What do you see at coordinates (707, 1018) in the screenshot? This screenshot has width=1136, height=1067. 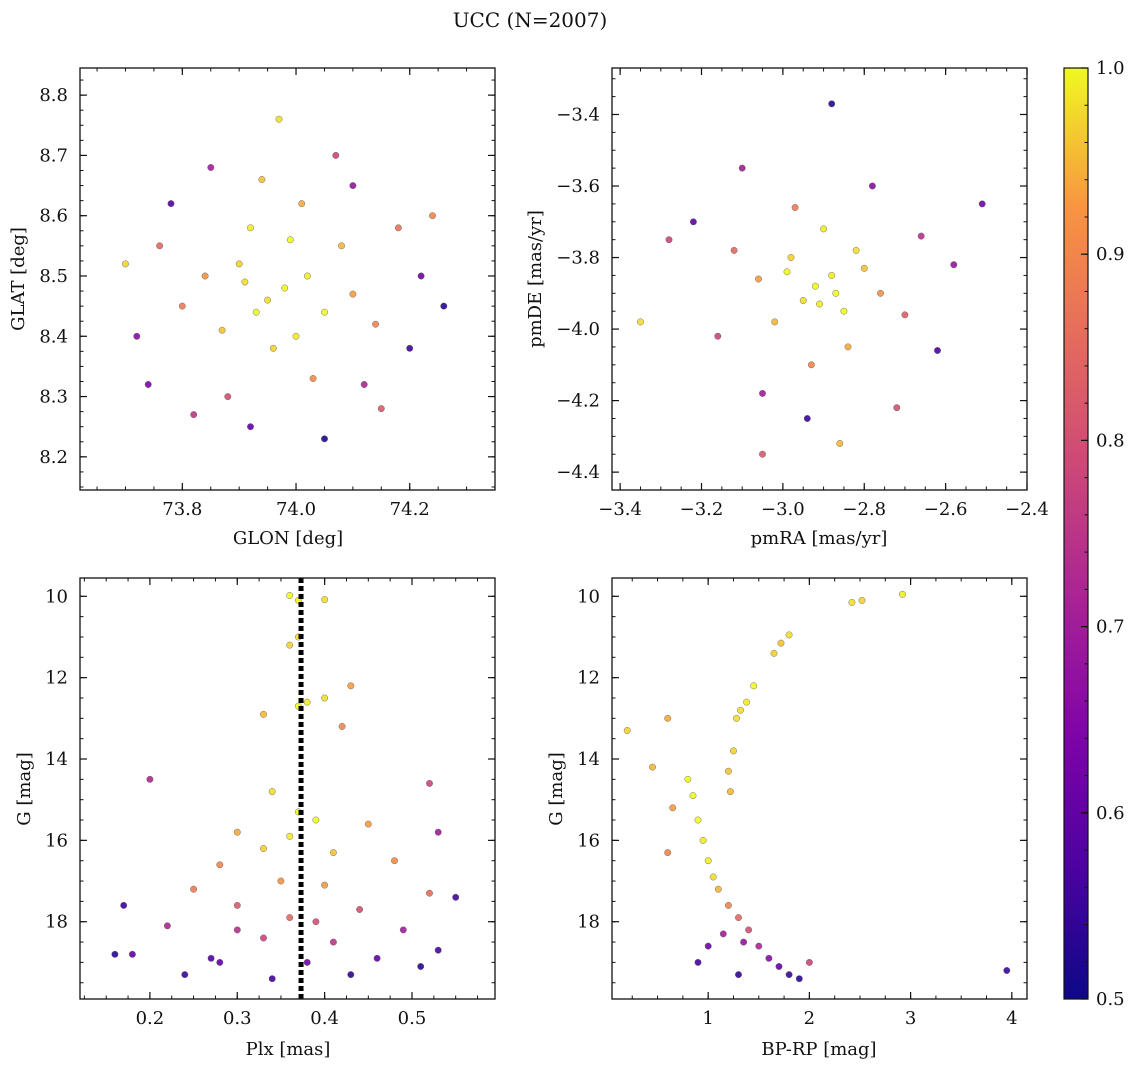 I see `x-tick-label: 1` at bounding box center [707, 1018].